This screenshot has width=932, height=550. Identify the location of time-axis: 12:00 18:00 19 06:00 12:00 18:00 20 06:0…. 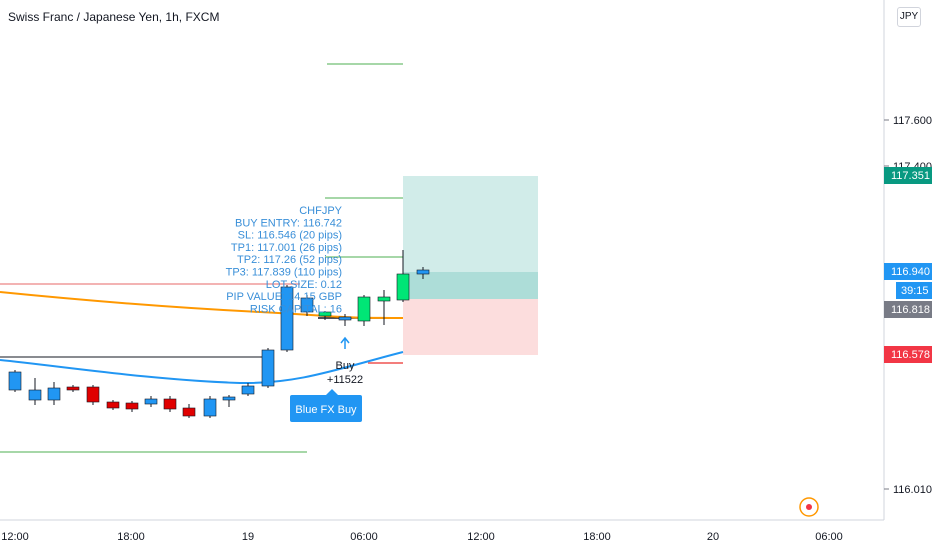
(422, 537).